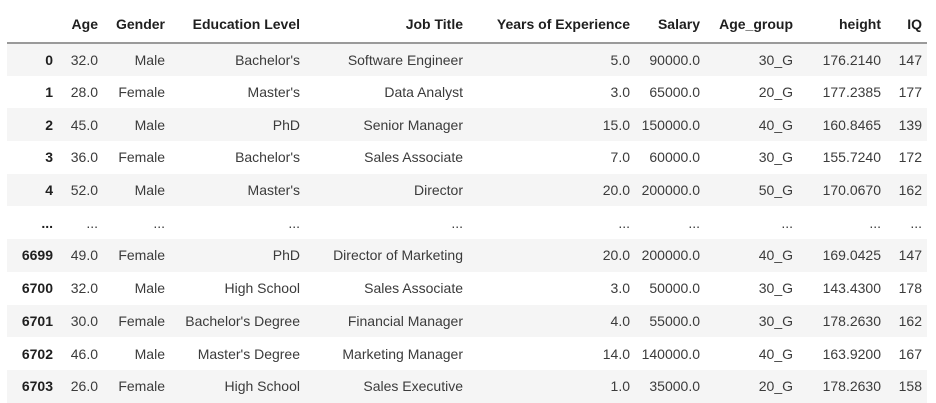 This screenshot has height=403, width=936. What do you see at coordinates (910, 92) in the screenshot?
I see `cell: 177` at bounding box center [910, 92].